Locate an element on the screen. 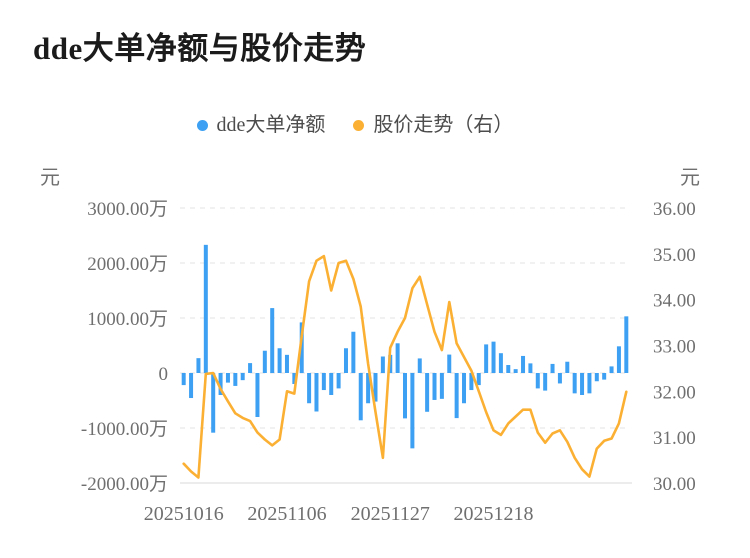 The height and width of the screenshot is (558, 750). right-axis-unit: 元 is located at coordinates (690, 178).